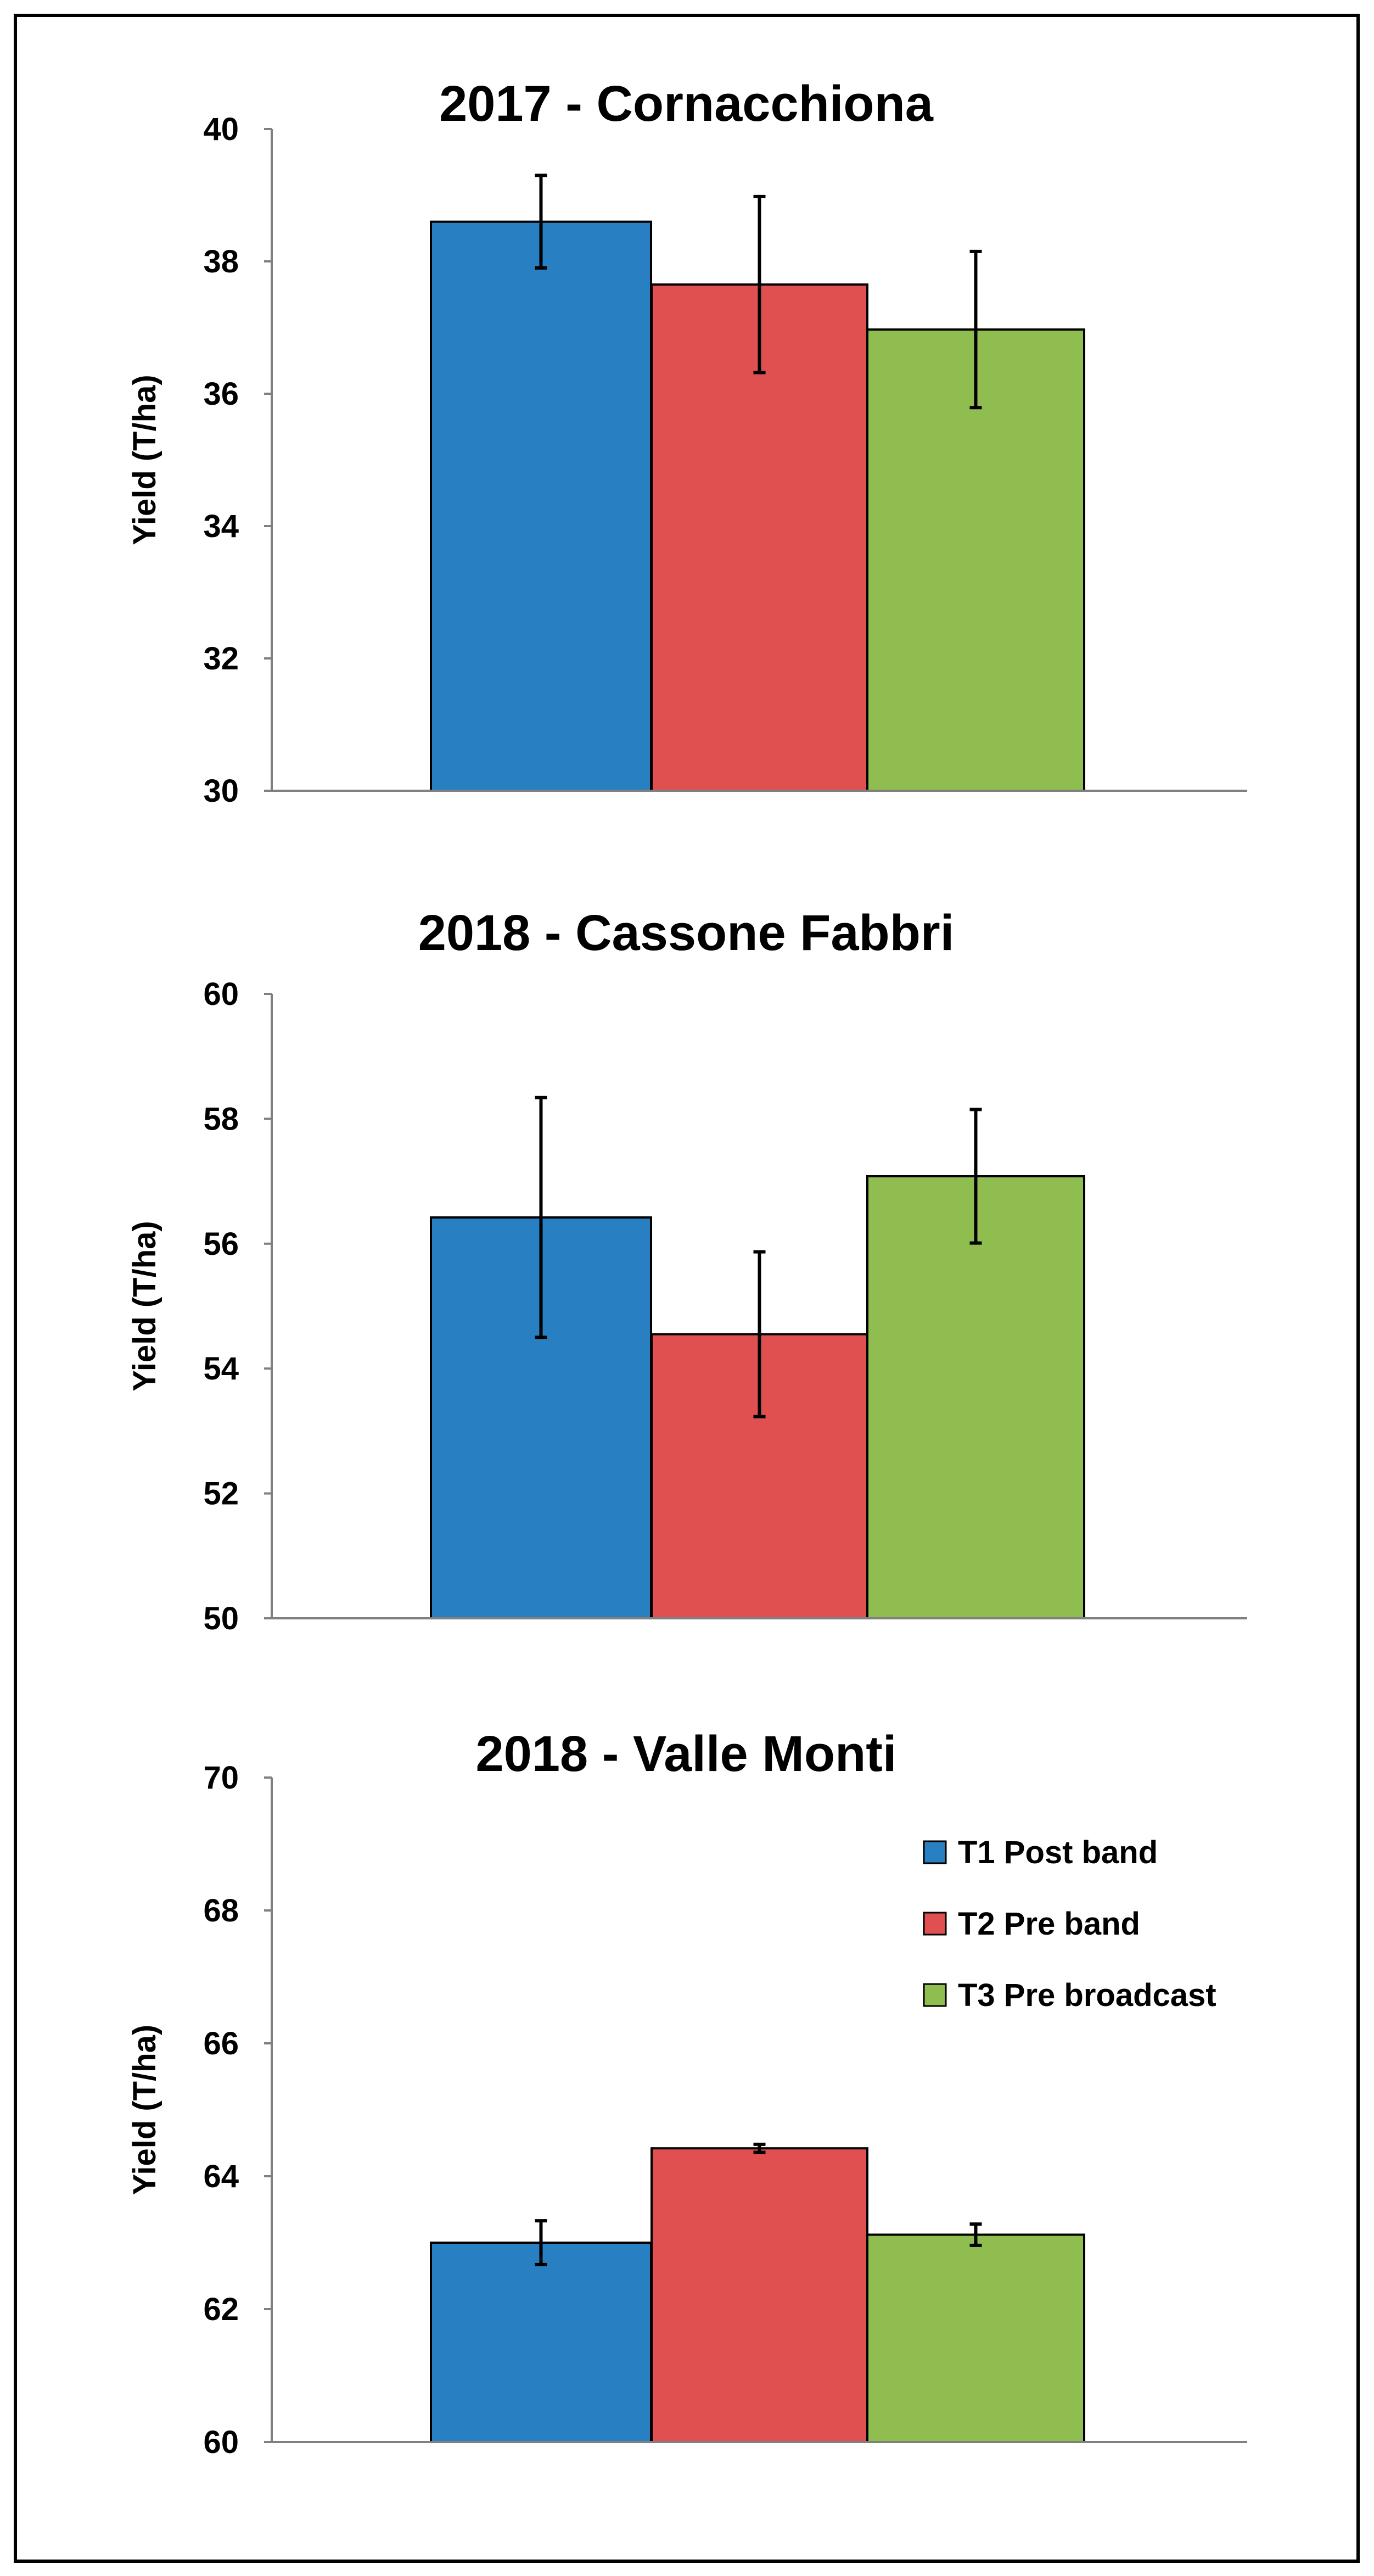  What do you see at coordinates (221, 1369) in the screenshot?
I see `y-tick-label: 54` at bounding box center [221, 1369].